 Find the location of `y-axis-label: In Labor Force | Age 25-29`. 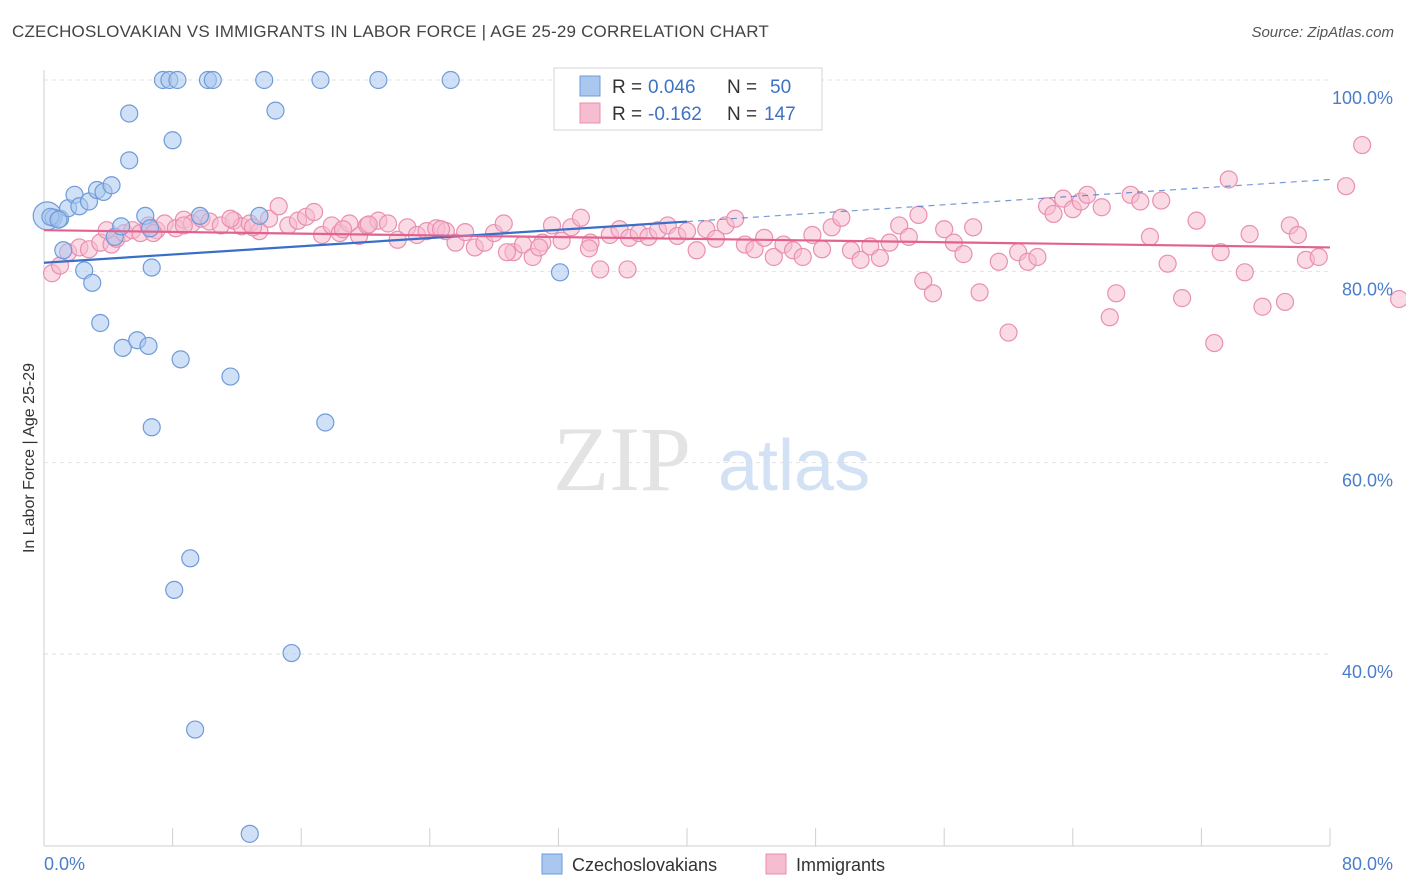

y-axis-label: In Labor Force | Age 25-29 is located at coordinates (29, 458).